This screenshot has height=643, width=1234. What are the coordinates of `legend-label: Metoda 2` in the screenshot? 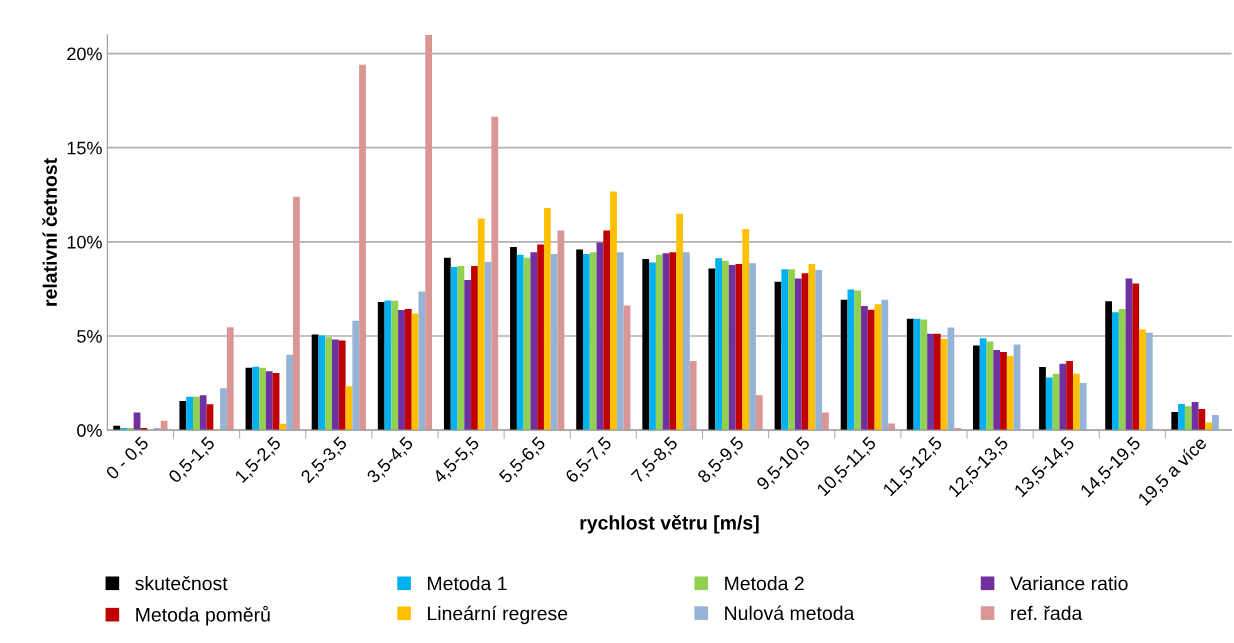 It's located at (764, 583).